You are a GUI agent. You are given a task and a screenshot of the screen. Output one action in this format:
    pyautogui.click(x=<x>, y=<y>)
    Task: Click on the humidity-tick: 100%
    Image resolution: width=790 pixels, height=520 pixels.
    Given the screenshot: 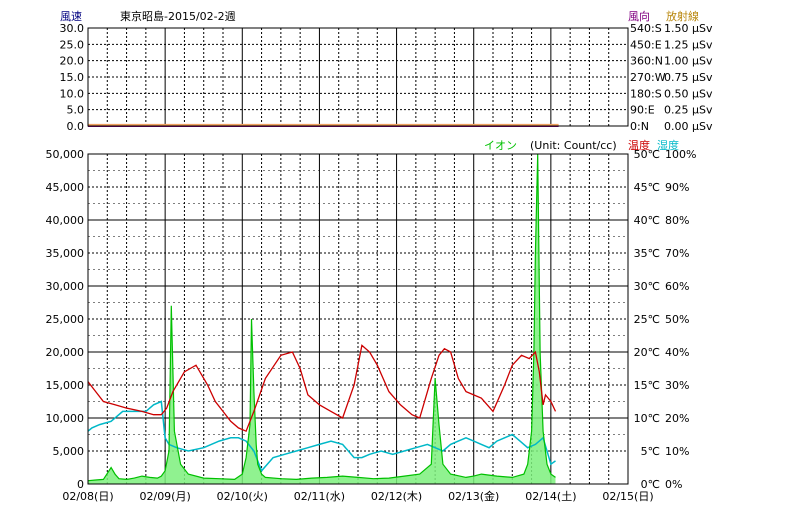 What is the action you would take?
    pyautogui.click(x=680, y=154)
    